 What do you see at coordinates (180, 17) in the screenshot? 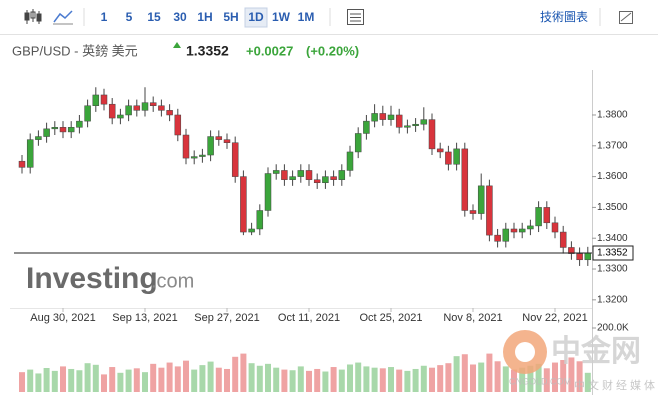
I see `interval-button: 30` at bounding box center [180, 17].